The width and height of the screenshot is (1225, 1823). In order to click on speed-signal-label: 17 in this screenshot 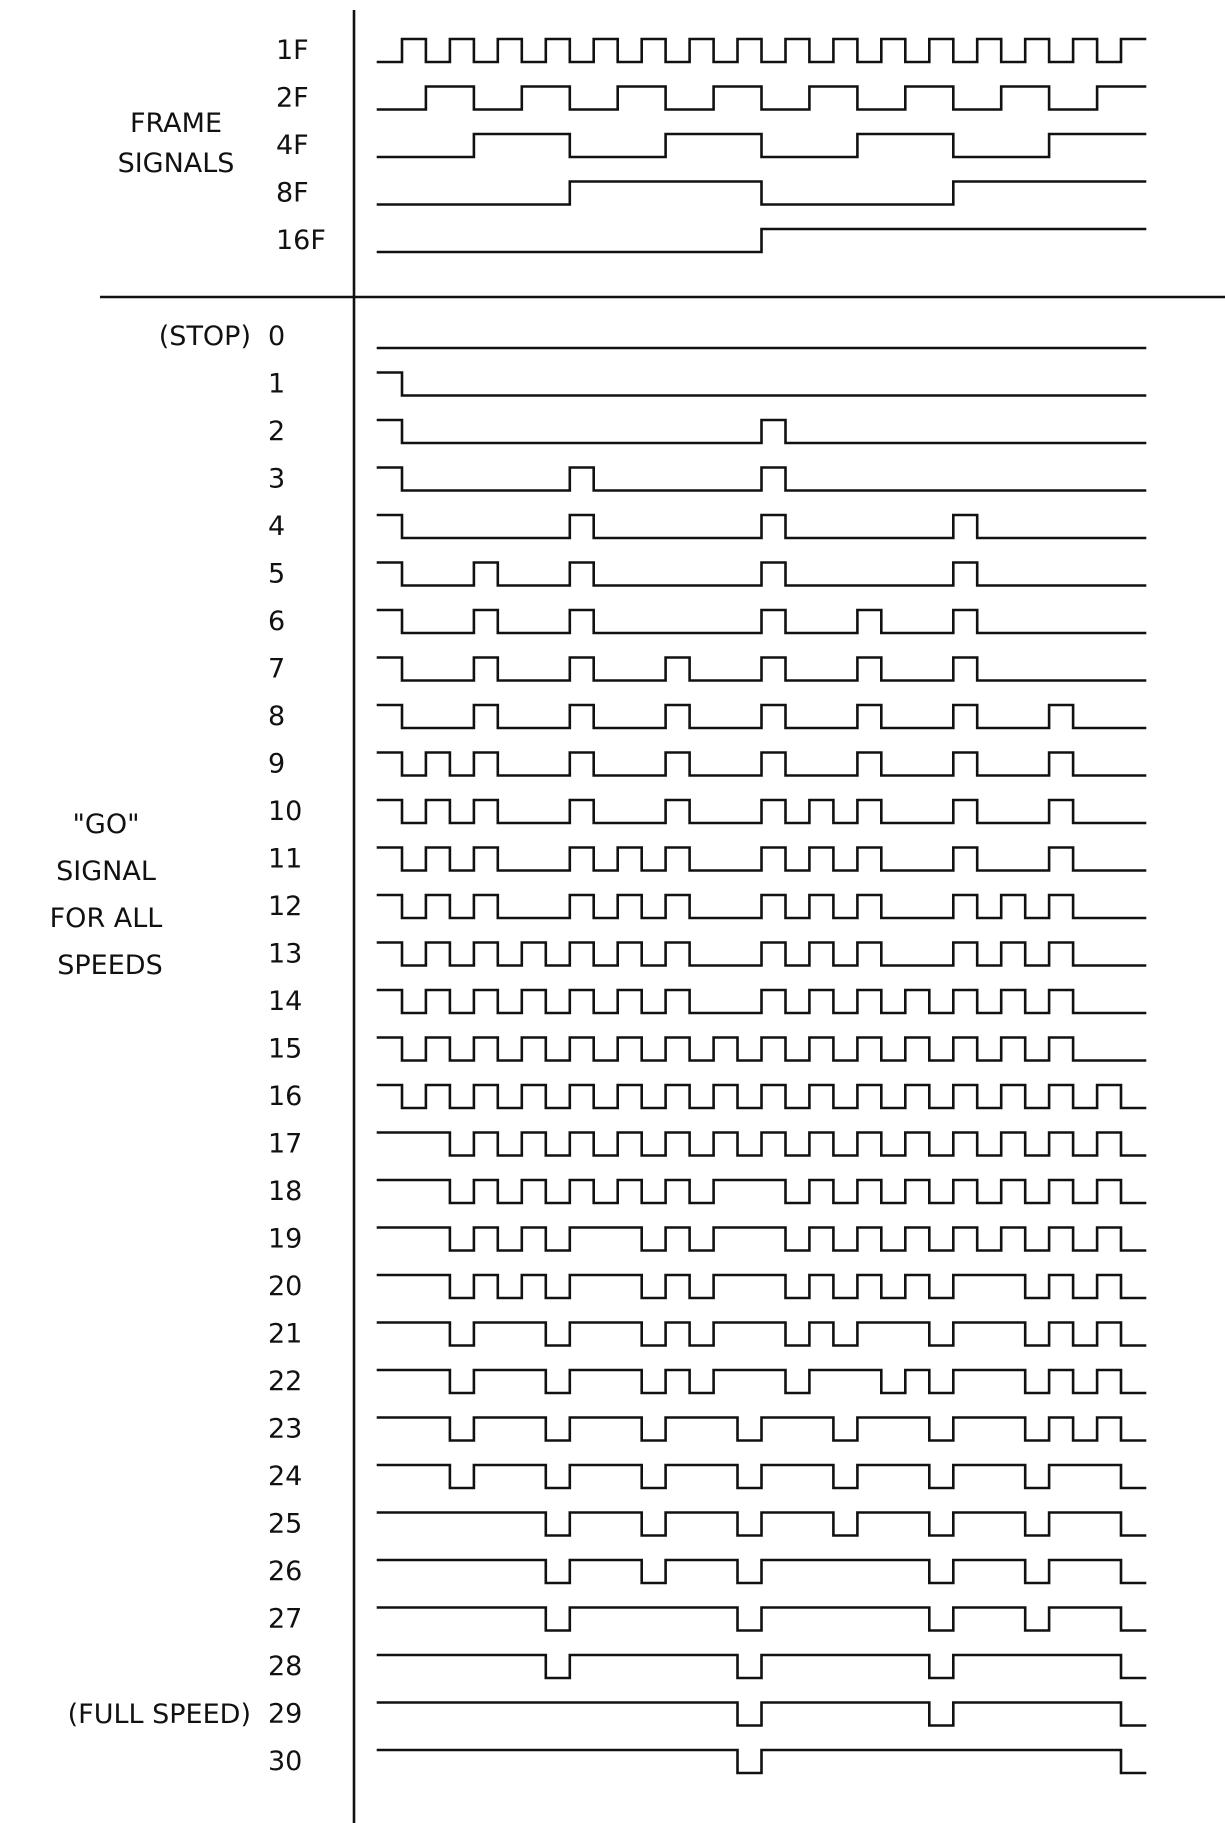, I will do `click(285, 1144)`.